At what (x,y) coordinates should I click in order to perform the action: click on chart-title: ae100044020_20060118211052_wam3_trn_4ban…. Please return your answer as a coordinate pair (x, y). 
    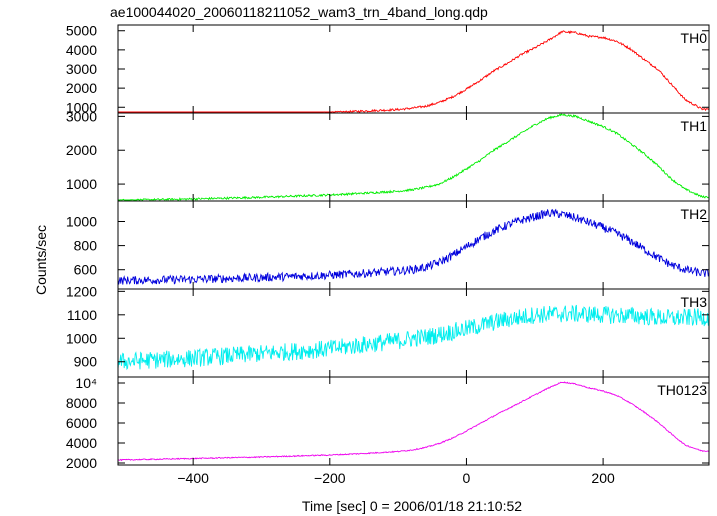
    Looking at the image, I should click on (299, 12).